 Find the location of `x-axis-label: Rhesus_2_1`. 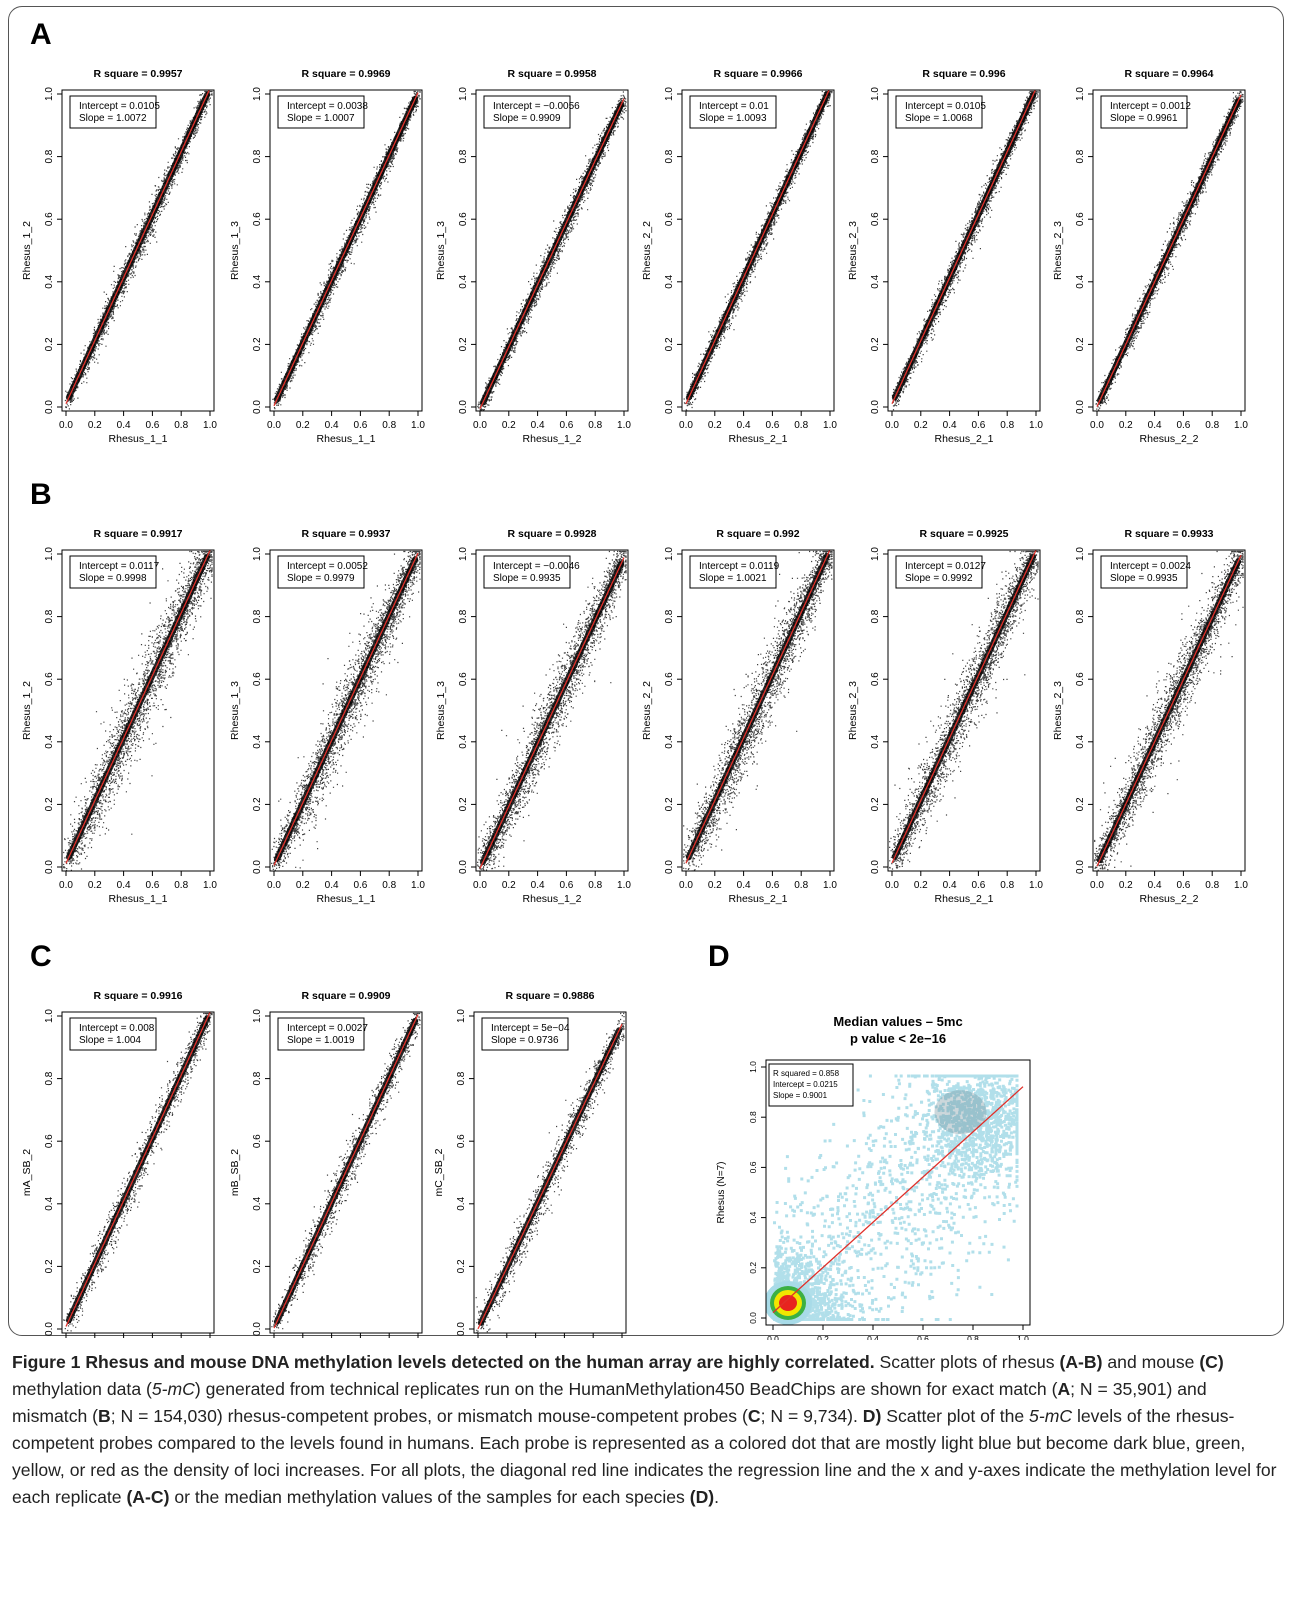

x-axis-label: Rhesus_2_1 is located at coordinates (758, 899).